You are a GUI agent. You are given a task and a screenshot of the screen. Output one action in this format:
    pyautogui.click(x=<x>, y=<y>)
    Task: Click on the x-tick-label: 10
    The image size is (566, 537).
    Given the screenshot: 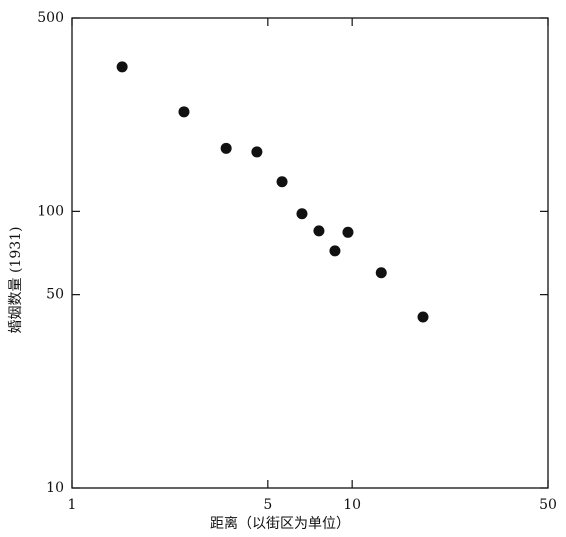 What is the action you would take?
    pyautogui.click(x=352, y=505)
    